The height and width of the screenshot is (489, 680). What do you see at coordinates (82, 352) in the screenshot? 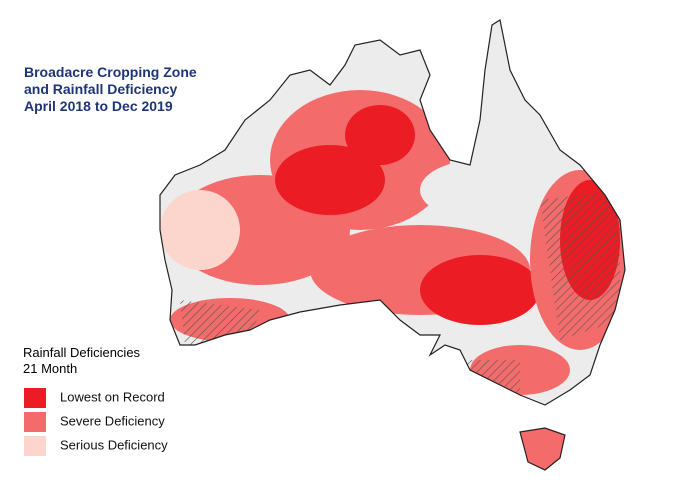
I see `legend-title: Rainfall Deficiencies` at bounding box center [82, 352].